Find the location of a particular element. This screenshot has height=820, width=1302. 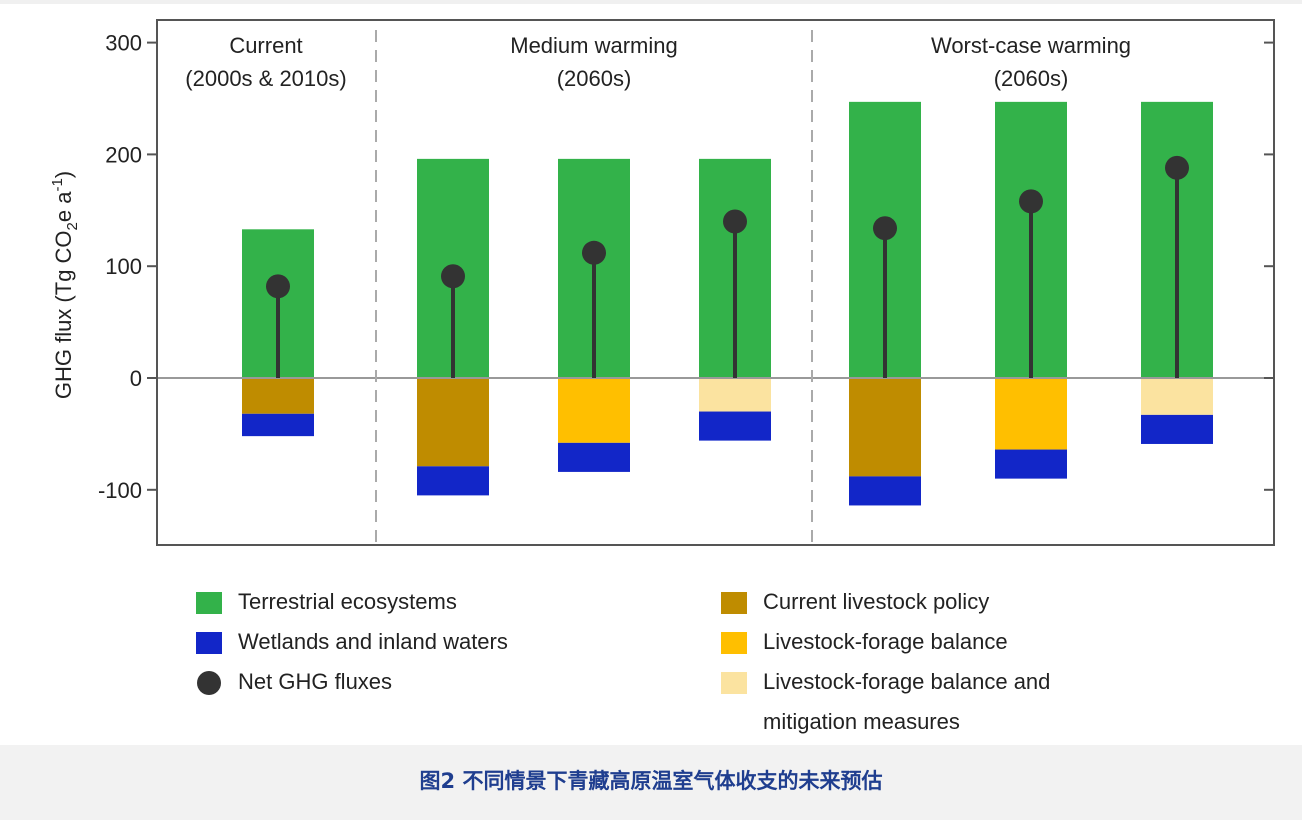

legend-item-net: Net GHG fluxes is located at coordinates (294, 685).